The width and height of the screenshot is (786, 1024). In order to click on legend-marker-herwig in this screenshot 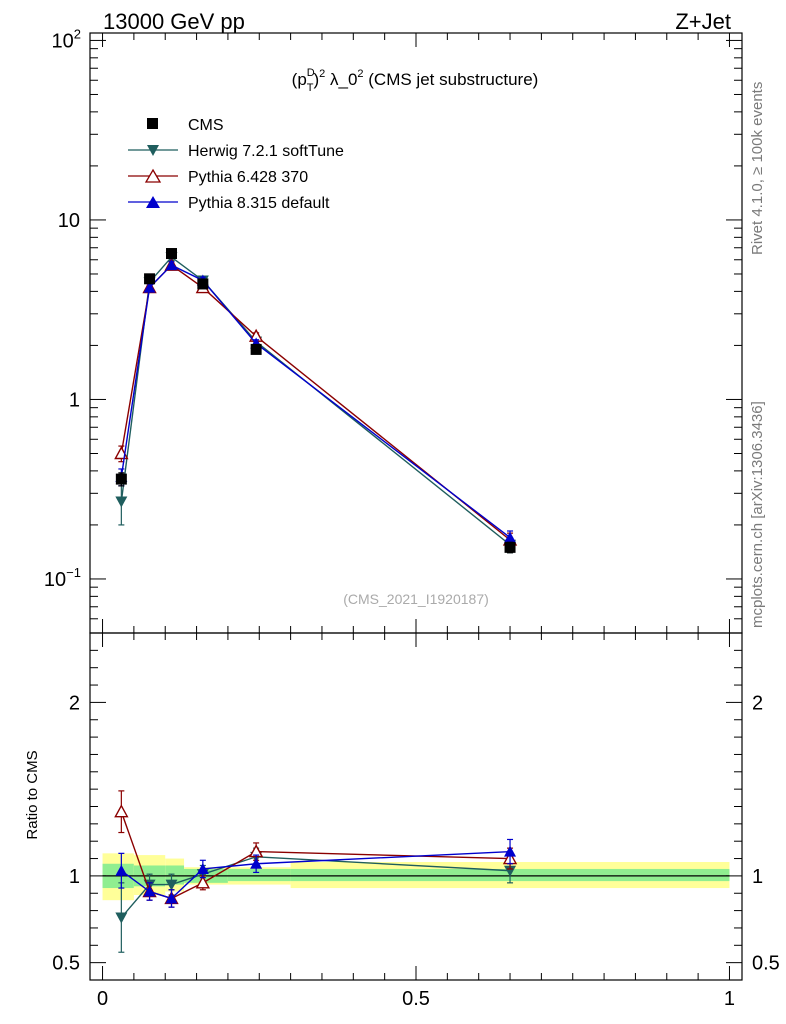, I will do `click(153, 150)`.